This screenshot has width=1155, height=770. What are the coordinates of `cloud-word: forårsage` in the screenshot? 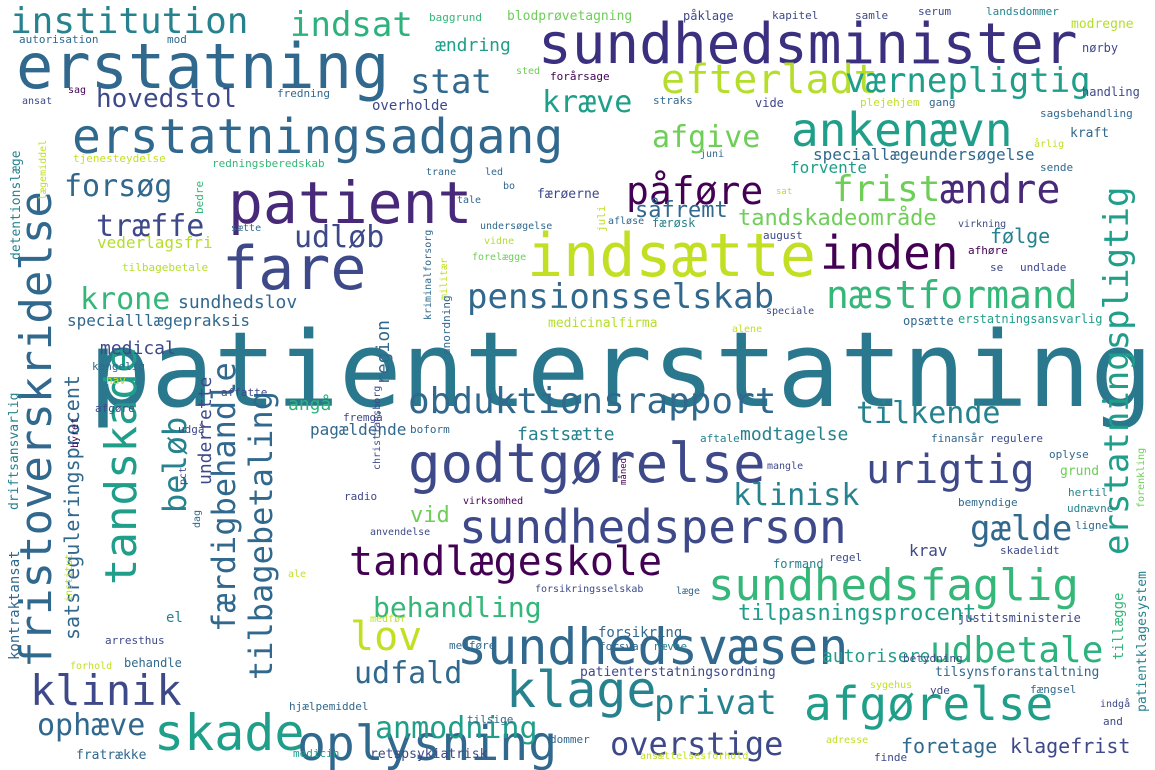 It's located at (580, 76).